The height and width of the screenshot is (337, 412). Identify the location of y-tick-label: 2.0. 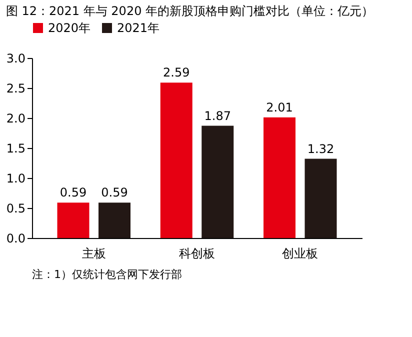
(16, 119).